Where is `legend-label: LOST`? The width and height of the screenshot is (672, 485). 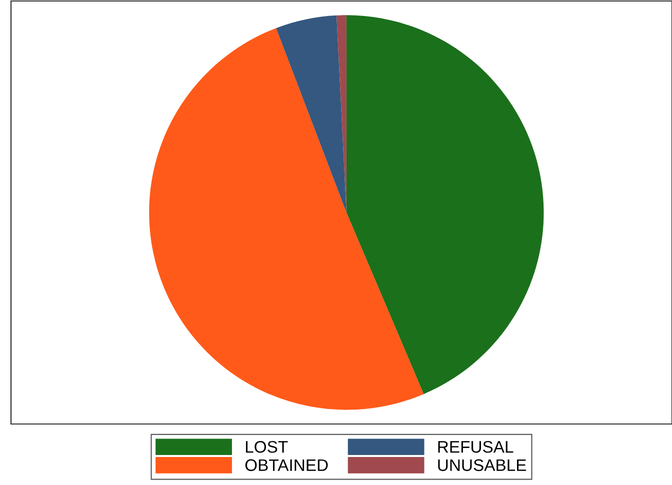 legend-label: LOST is located at coordinates (267, 446).